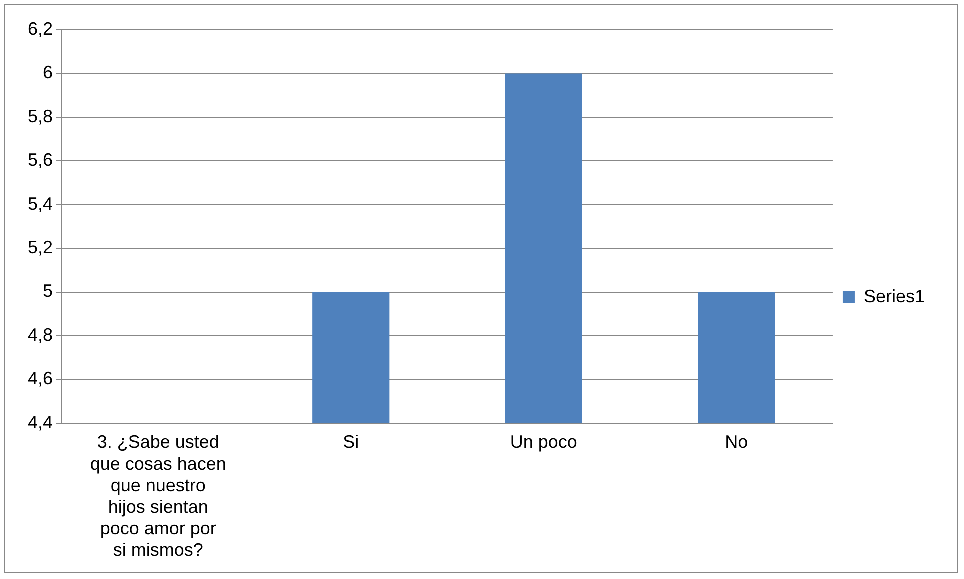 This screenshot has width=964, height=579. Describe the element at coordinates (48, 291) in the screenshot. I see `y-tick-label: 5` at that location.